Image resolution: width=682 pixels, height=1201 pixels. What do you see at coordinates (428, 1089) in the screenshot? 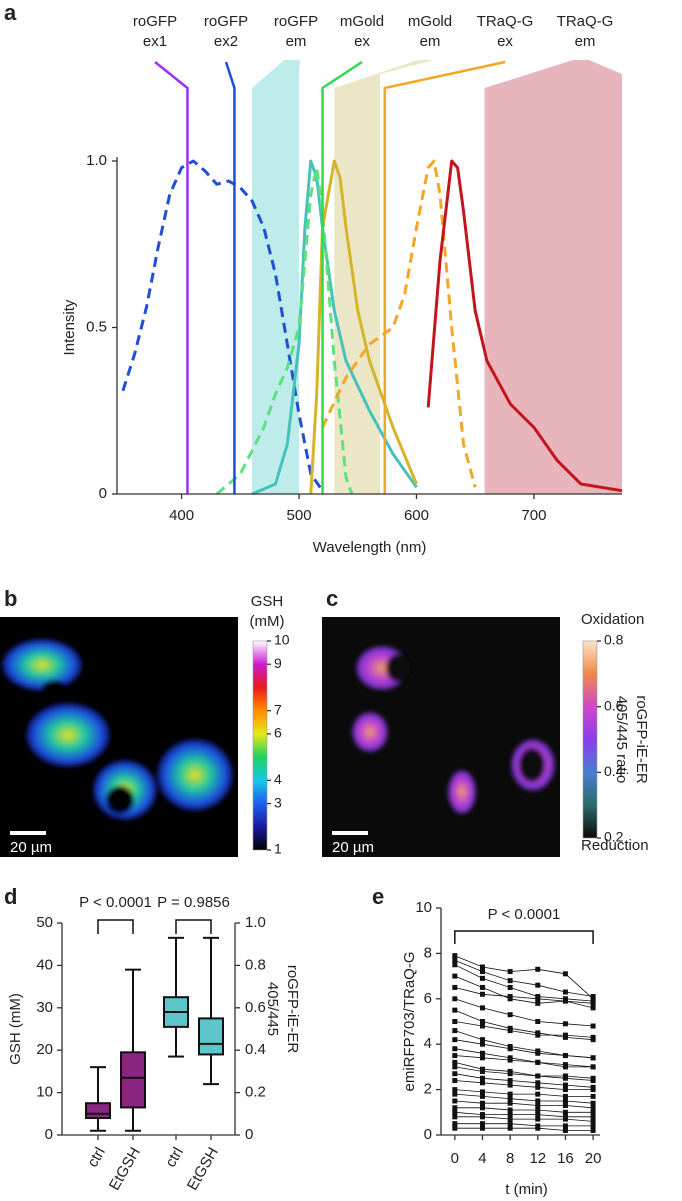
I see `y-tick-label: 2` at bounding box center [428, 1089].